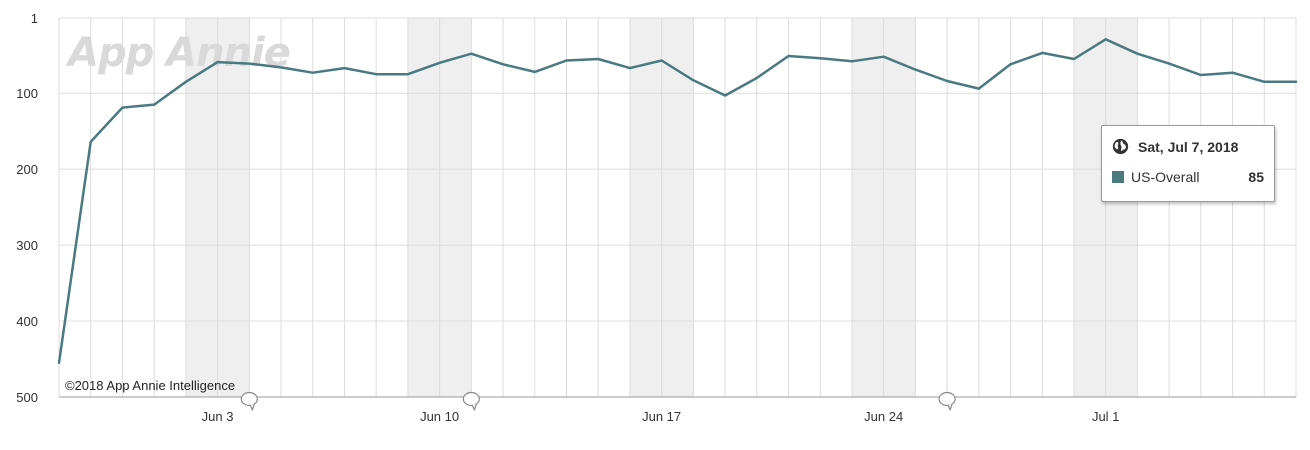 The height and width of the screenshot is (450, 1310). I want to click on tooltip-series-row: US-Overall 85, so click(1188, 177).